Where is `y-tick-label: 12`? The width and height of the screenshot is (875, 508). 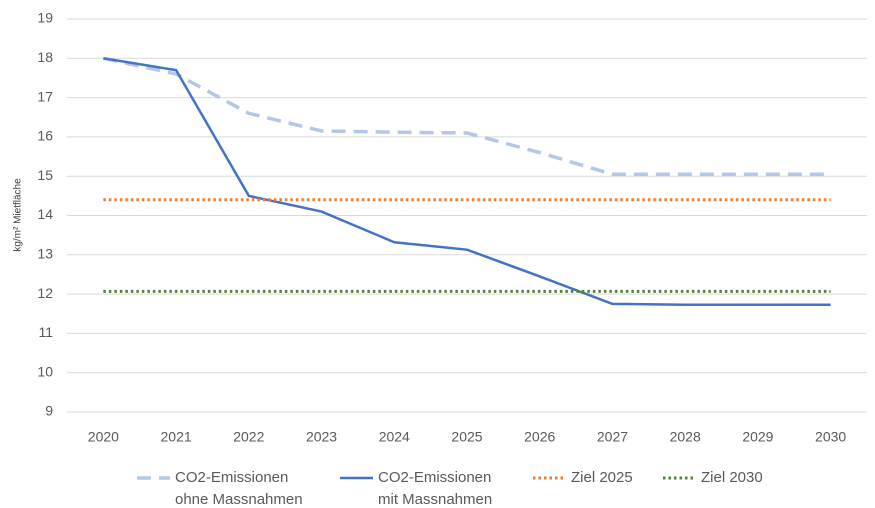
y-tick-label: 12 is located at coordinates (45, 293).